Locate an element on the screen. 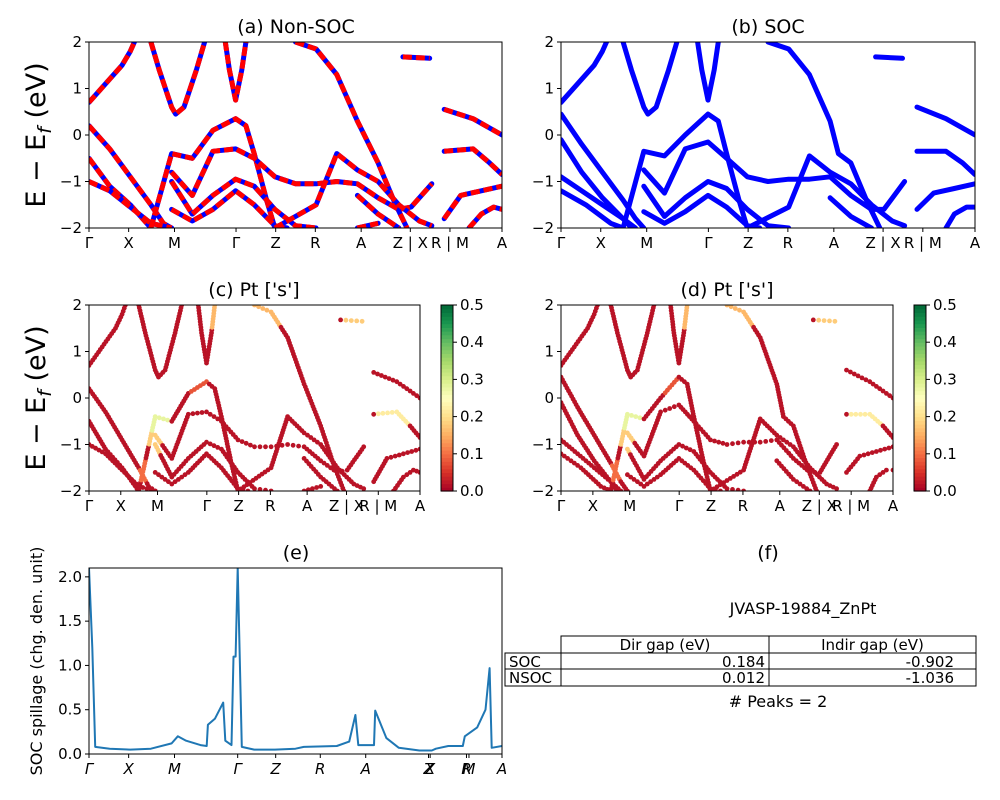 The image size is (1000, 800). colorbar-tick-label: 0.3 is located at coordinates (472, 379).